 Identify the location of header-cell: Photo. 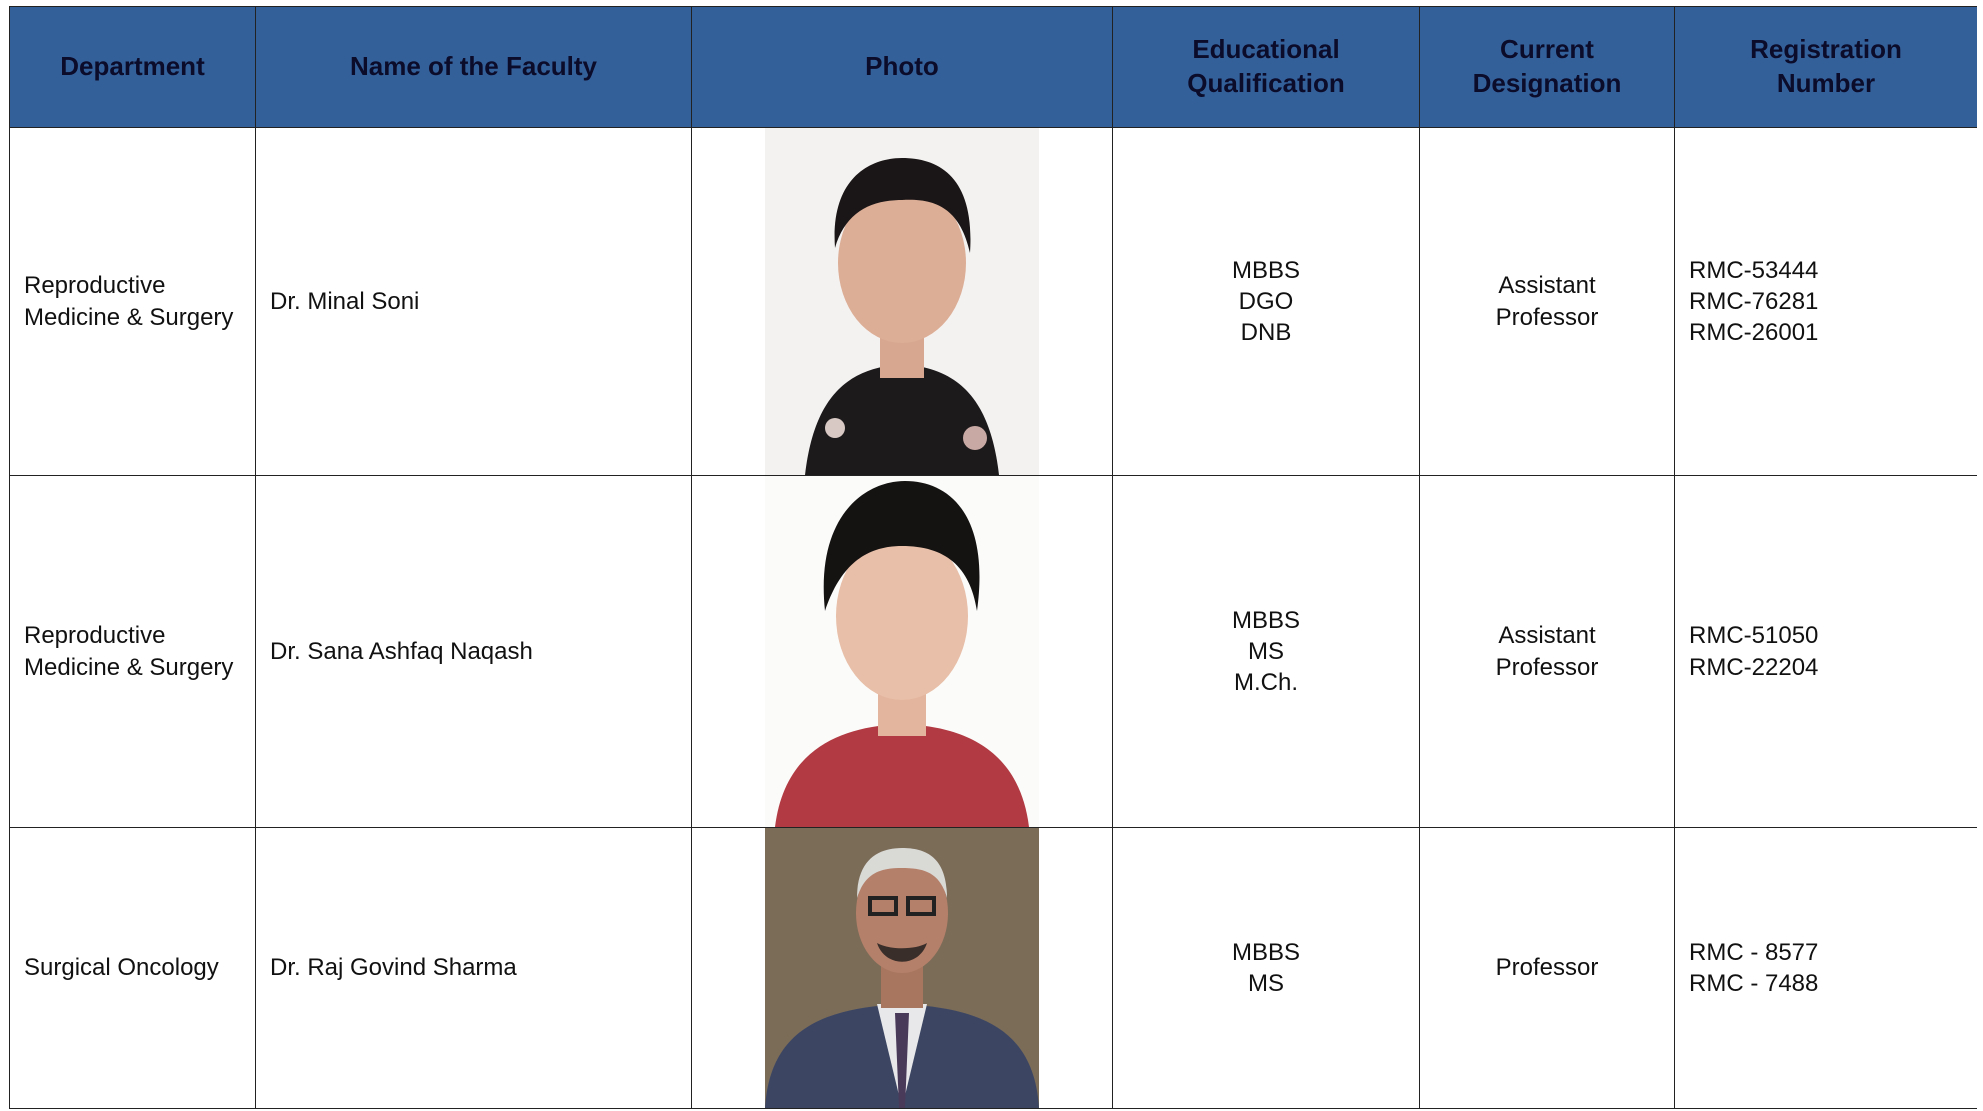
(902, 67).